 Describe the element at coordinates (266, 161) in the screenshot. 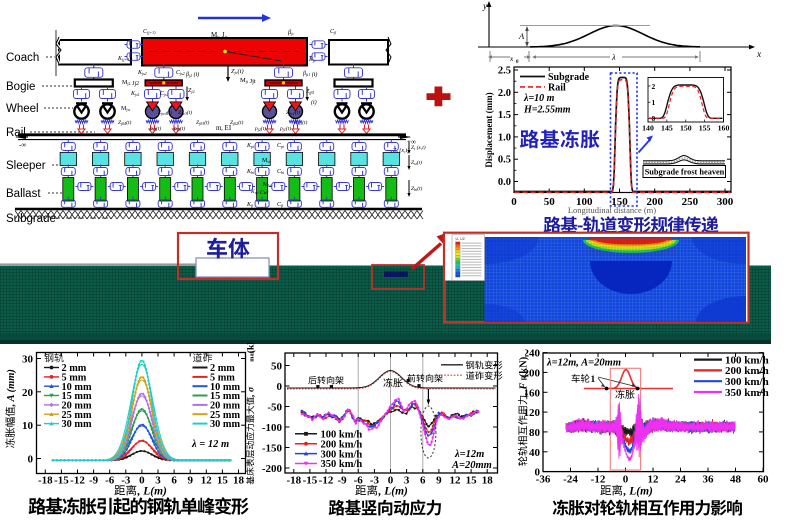

I see `svg-text: Msi` at that location.